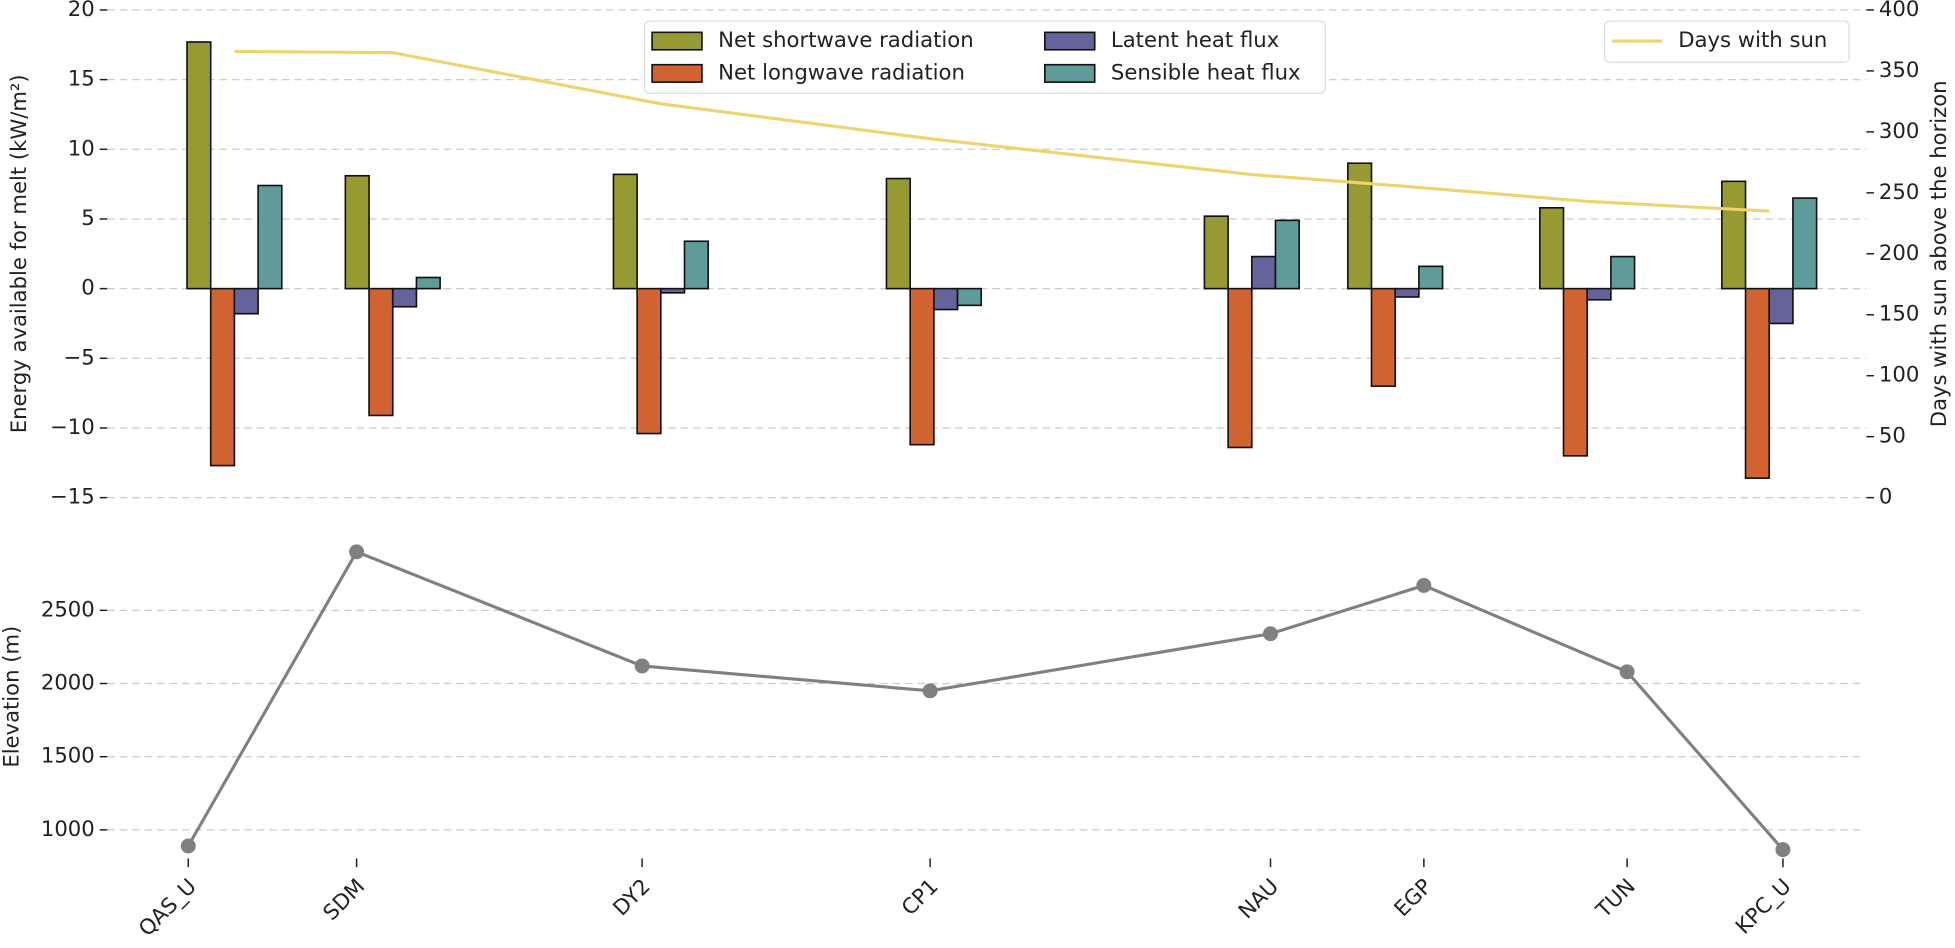 This screenshot has height=948, width=1955. I want to click on y2-axis-label: Days with sun above the horizon, so click(1938, 253).